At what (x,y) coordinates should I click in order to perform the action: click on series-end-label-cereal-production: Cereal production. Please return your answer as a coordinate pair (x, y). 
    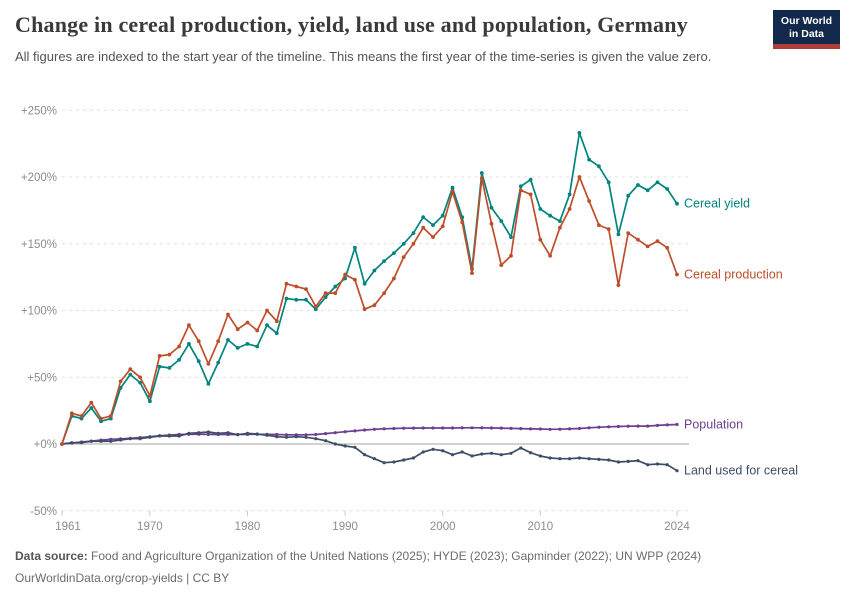
    Looking at the image, I should click on (733, 274).